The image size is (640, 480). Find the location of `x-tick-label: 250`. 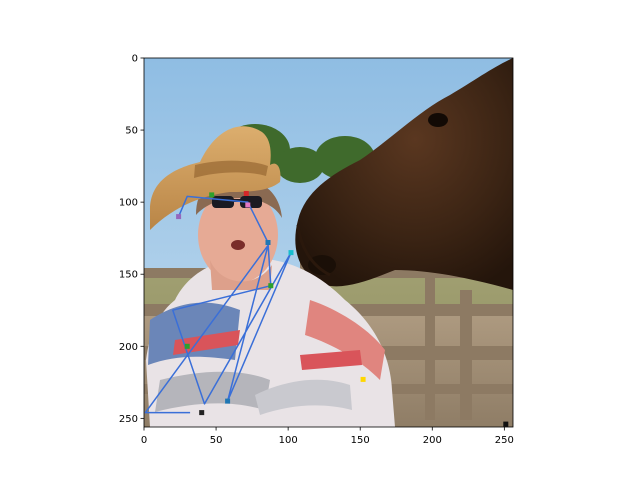

x-tick-label: 250 is located at coordinates (504, 440).